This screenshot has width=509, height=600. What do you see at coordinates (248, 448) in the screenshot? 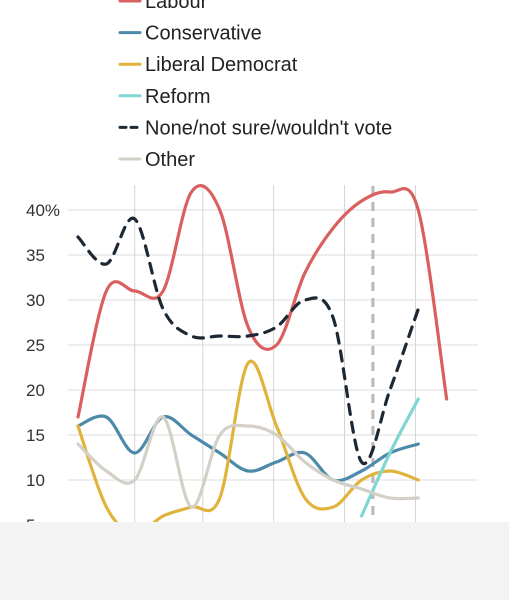
I see `series-line-conservative` at bounding box center [248, 448].